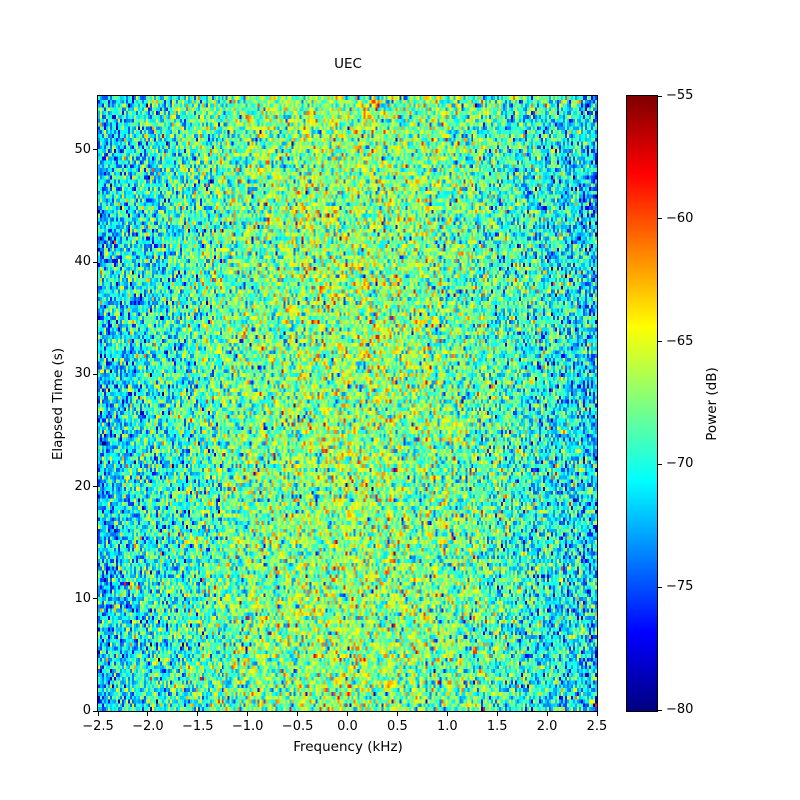  What do you see at coordinates (82, 262) in the screenshot?
I see `y-tick-label: 40` at bounding box center [82, 262].